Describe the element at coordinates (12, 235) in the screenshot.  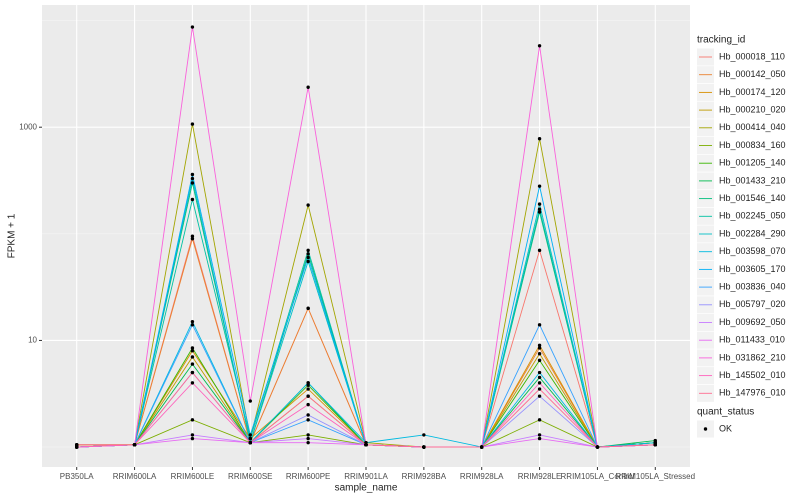
I see `y-axis-title: FPKM + 1` at that location.